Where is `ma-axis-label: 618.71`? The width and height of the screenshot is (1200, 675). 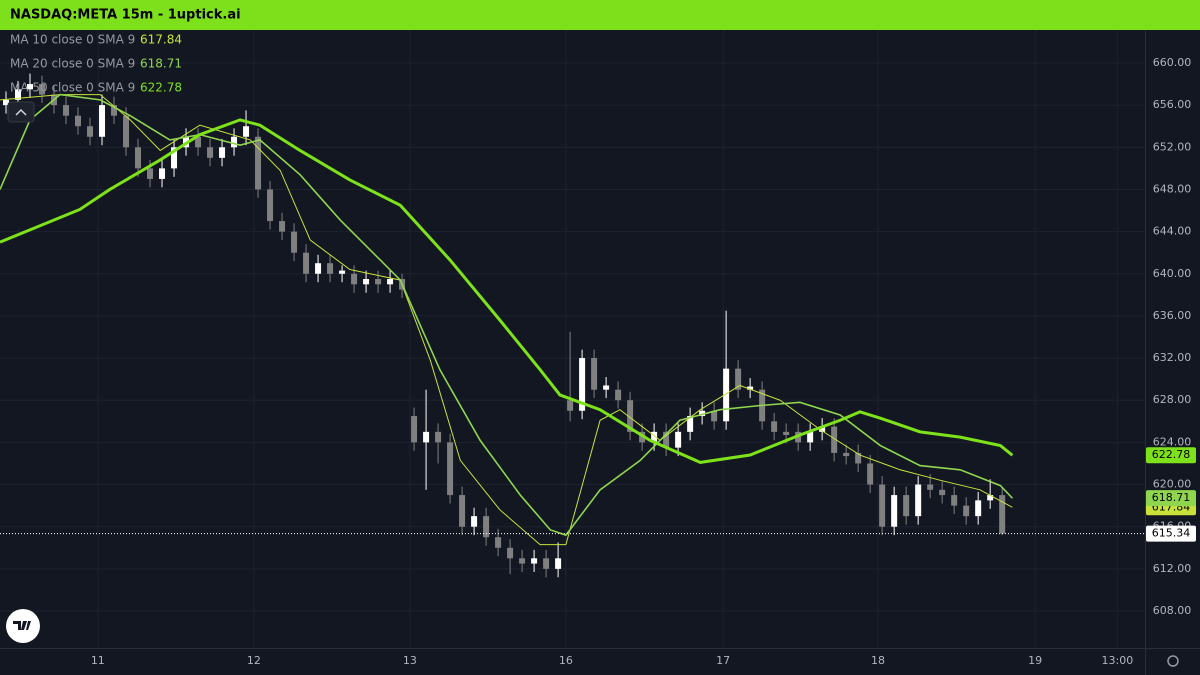
ma-axis-label: 618.71 is located at coordinates (1171, 497).